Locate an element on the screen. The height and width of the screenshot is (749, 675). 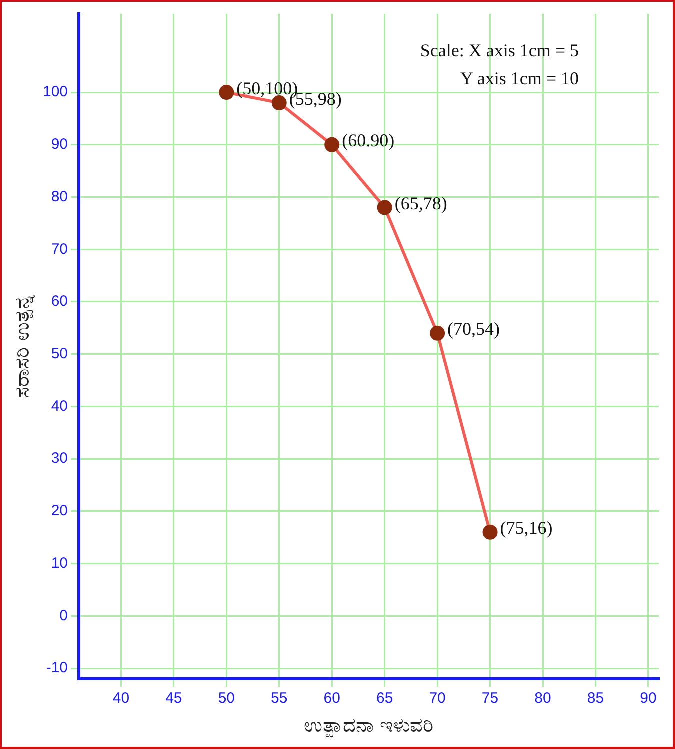
annotation: (70,54) is located at coordinates (474, 329).